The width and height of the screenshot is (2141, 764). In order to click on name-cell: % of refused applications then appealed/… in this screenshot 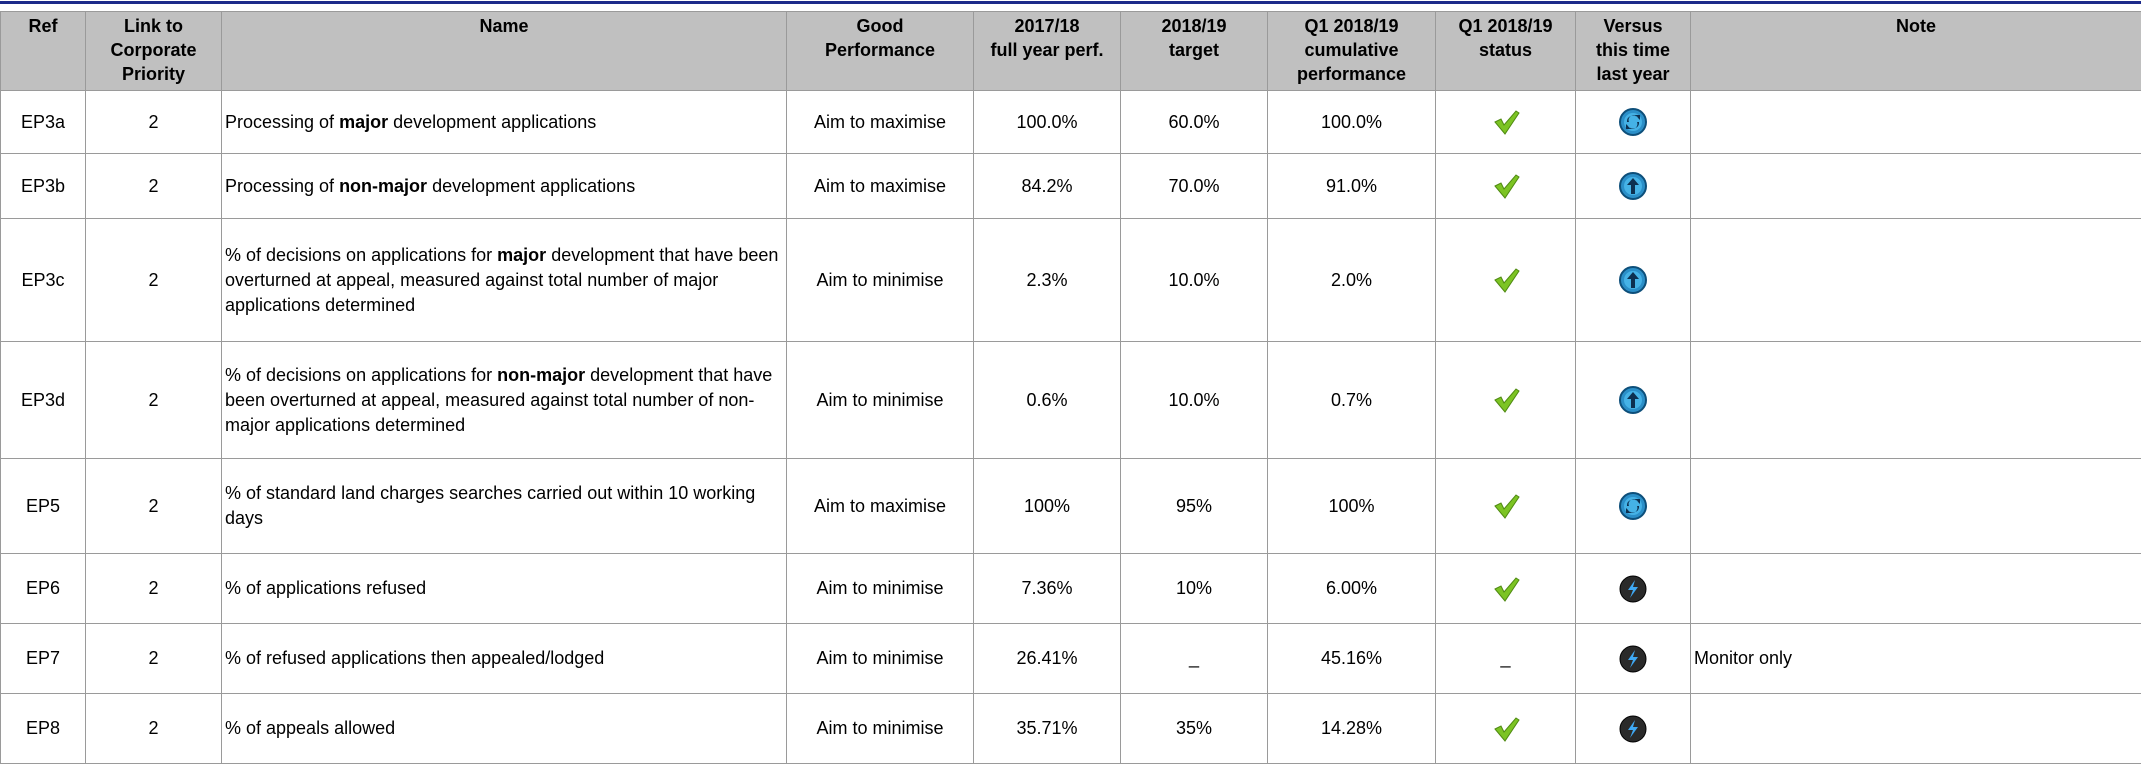, I will do `click(504, 659)`.